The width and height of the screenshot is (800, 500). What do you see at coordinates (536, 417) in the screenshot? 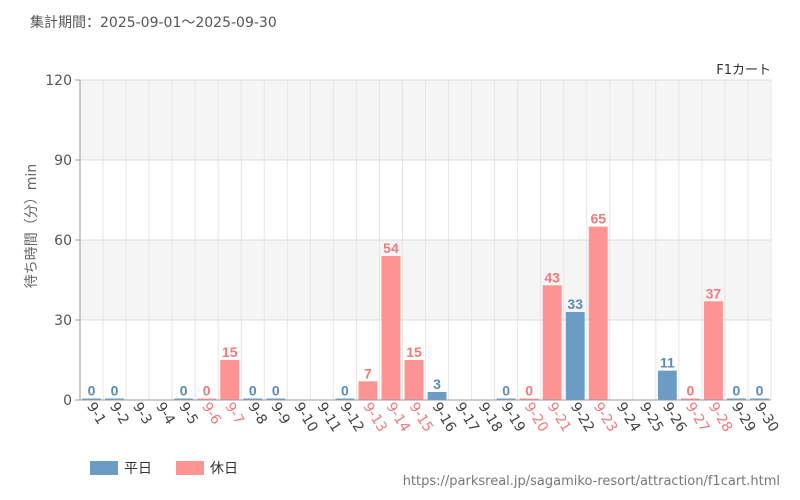
I see `x-tick-label: 9-20` at bounding box center [536, 417].